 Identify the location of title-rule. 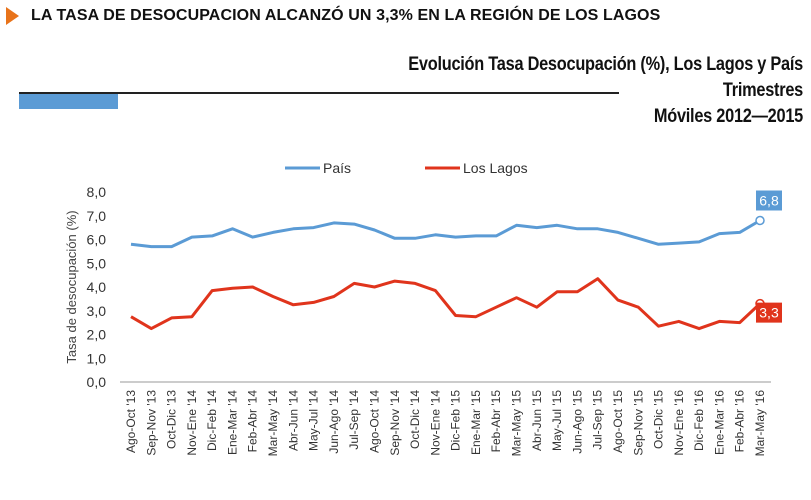
(319, 93).